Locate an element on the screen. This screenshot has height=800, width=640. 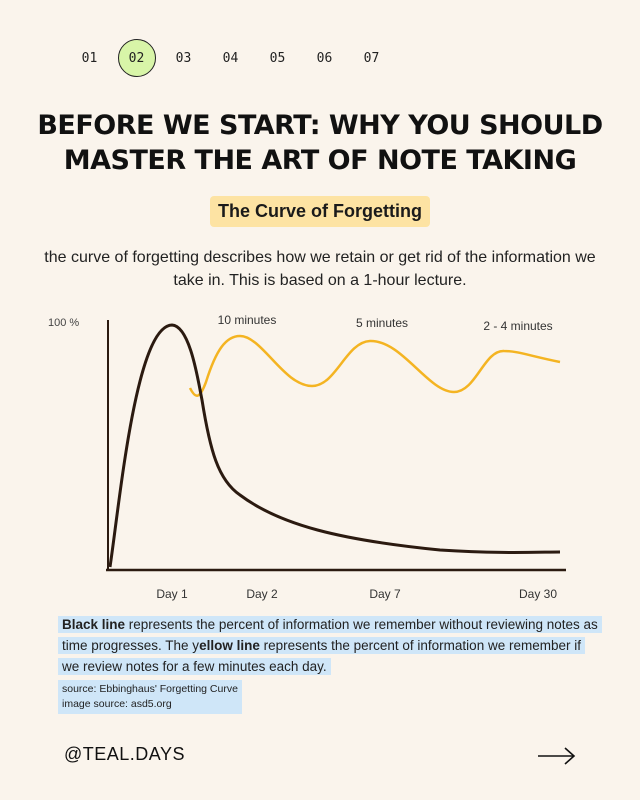
review-interval-annotation: 10 minutes is located at coordinates (247, 320).